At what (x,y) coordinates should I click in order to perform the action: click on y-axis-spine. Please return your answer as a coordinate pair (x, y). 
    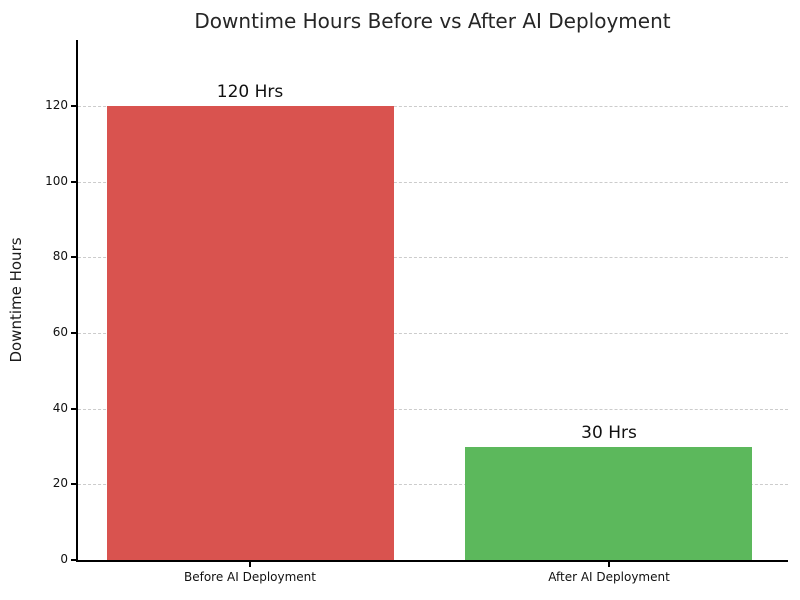
    Looking at the image, I should click on (77, 301).